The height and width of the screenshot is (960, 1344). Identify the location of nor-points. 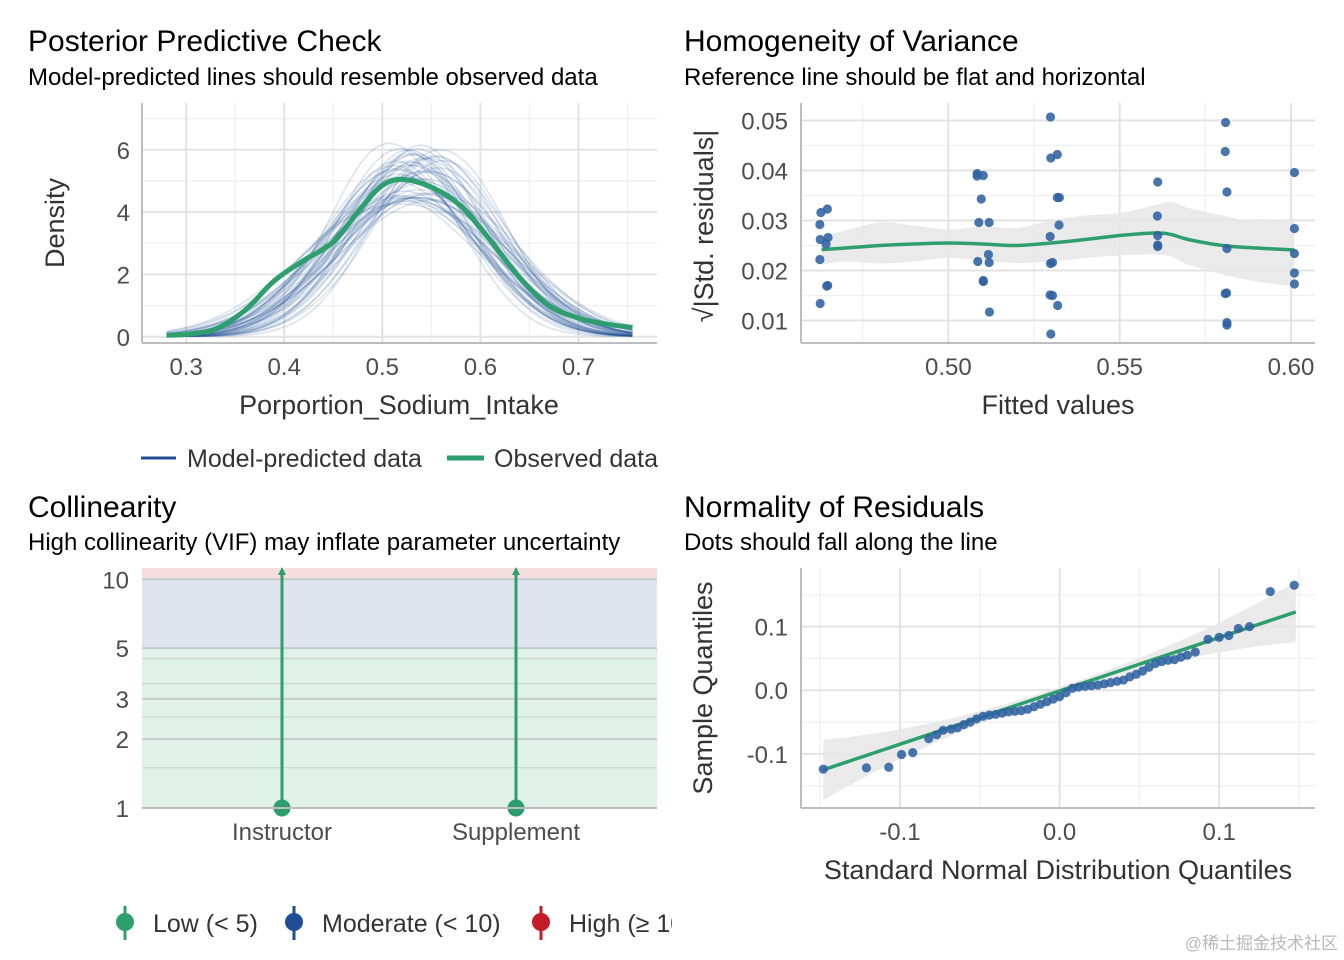
(1058, 677).